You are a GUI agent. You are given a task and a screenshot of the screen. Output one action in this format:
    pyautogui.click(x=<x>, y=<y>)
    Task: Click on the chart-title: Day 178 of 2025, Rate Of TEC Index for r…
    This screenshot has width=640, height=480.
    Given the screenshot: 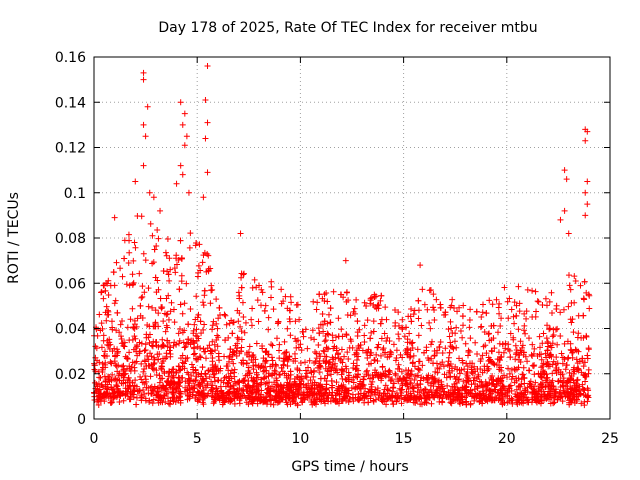 What is the action you would take?
    pyautogui.click(x=347, y=28)
    